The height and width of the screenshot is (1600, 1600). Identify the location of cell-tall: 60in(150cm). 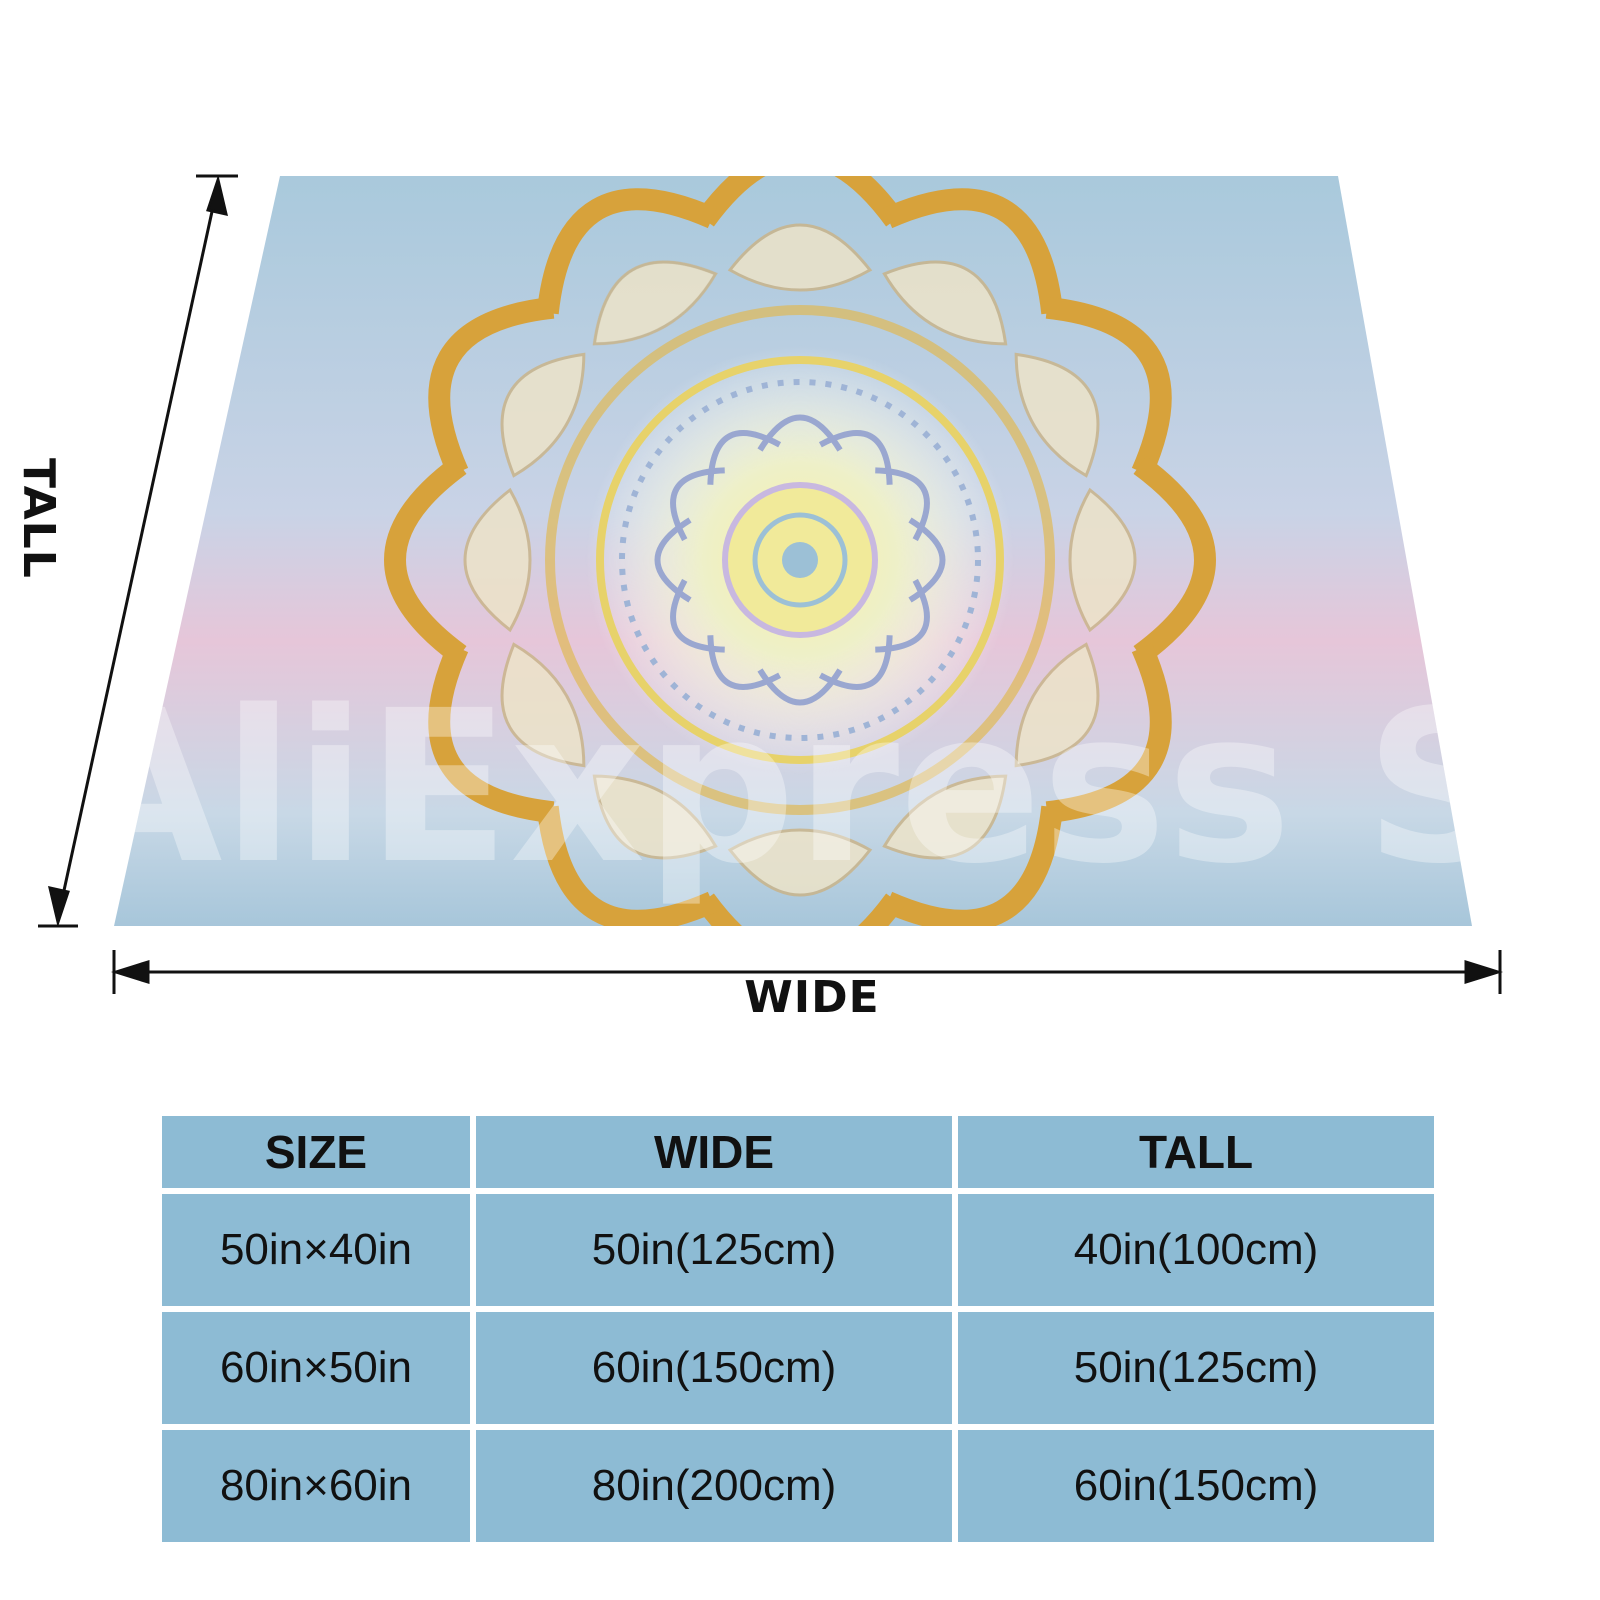
(1196, 1486).